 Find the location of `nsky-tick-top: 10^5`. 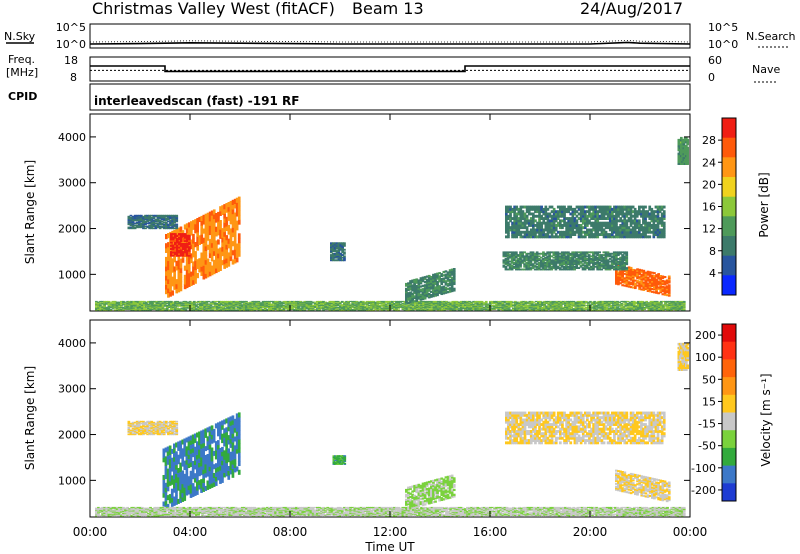

nsky-tick-top: 10^5 is located at coordinates (71, 27).